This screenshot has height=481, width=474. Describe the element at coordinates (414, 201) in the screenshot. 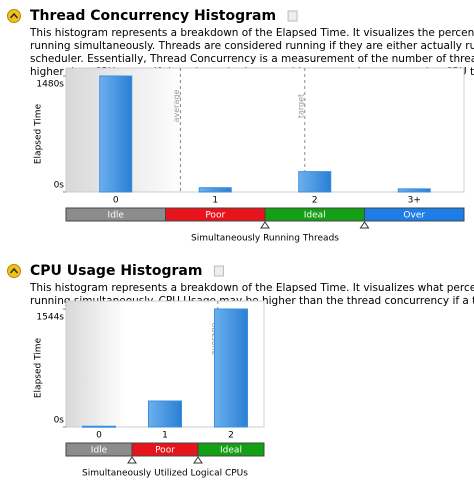

I see `x-tick-label: 3+` at that location.